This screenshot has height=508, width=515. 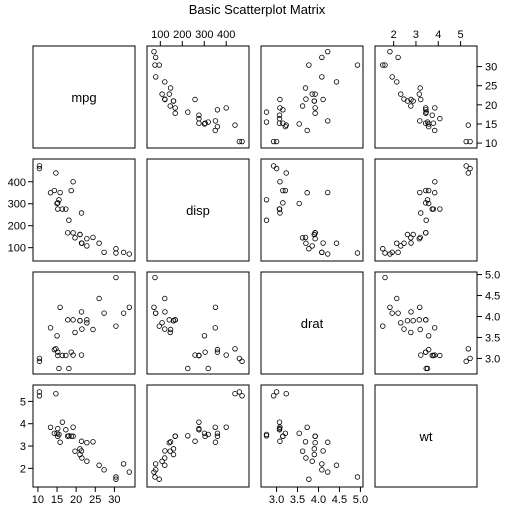 I want to click on top-tick-label-wt: 2, so click(x=394, y=35).